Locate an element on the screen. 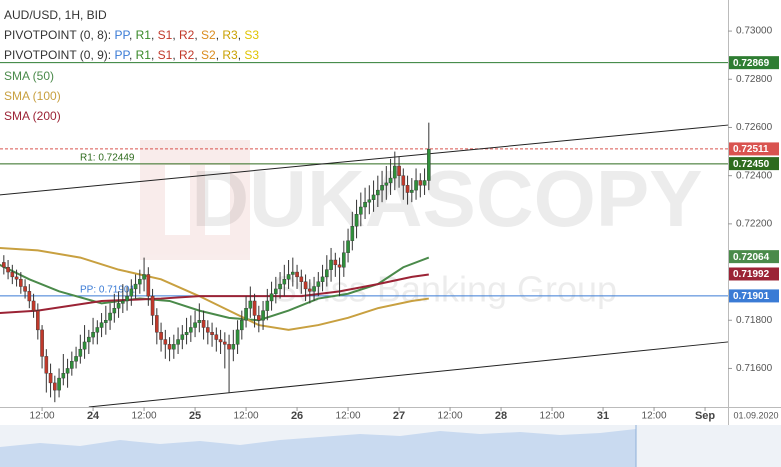  legend-entry: SMA (200) is located at coordinates (32, 116).